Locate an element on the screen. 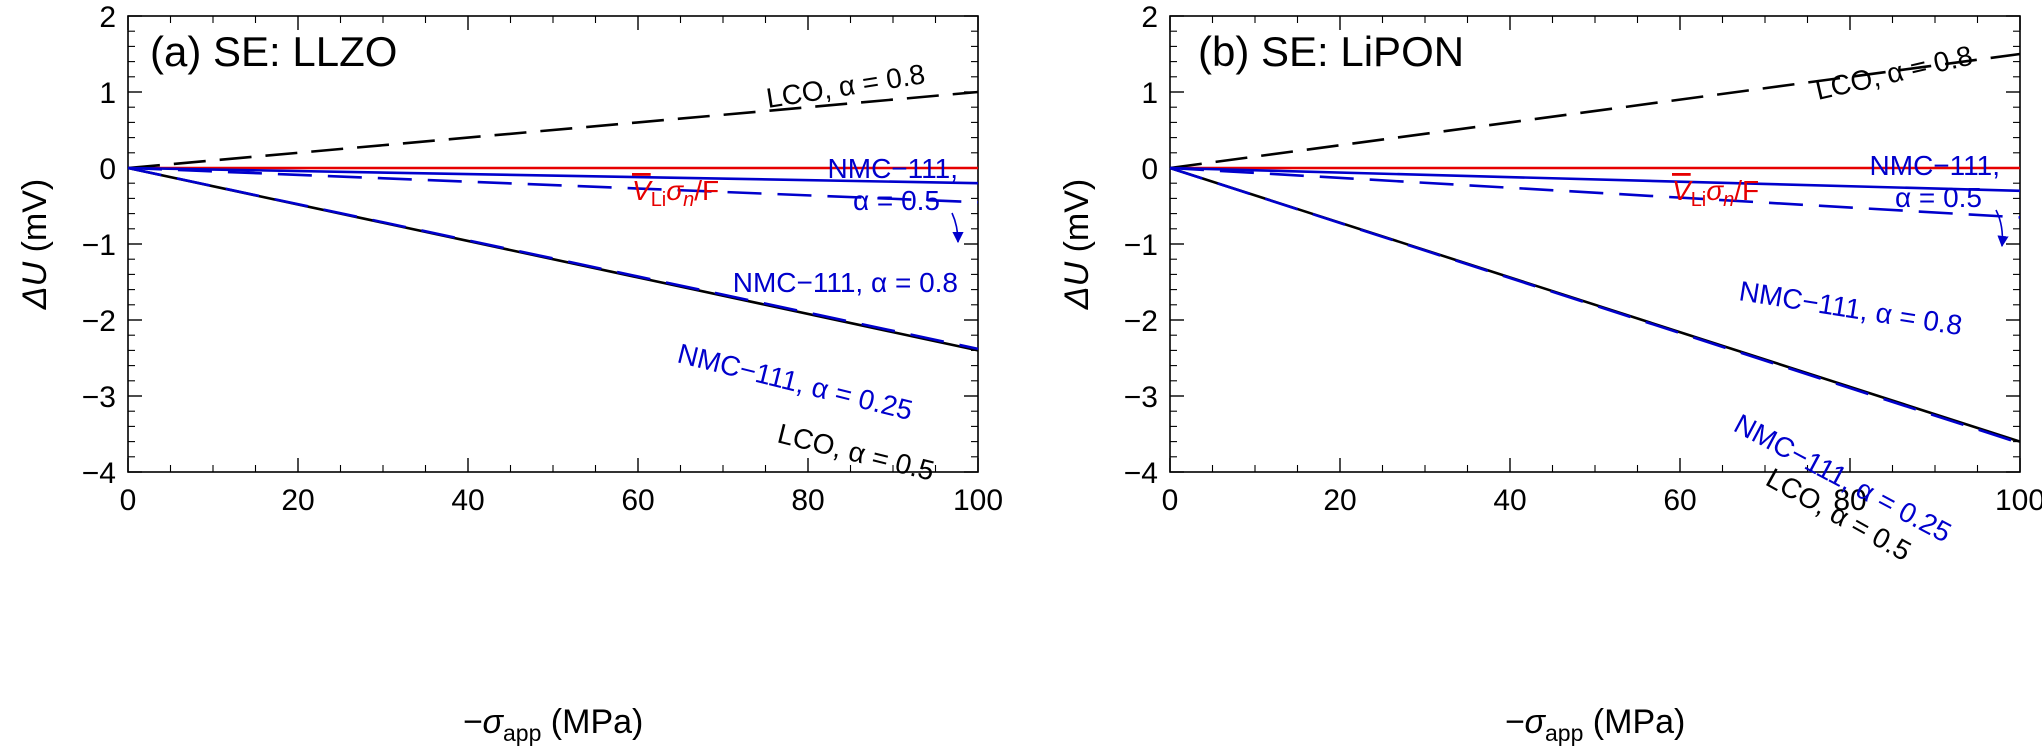 Image resolution: width=2042 pixels, height=751 pixels. panel-title: (a) SE: LLZO is located at coordinates (273, 51).